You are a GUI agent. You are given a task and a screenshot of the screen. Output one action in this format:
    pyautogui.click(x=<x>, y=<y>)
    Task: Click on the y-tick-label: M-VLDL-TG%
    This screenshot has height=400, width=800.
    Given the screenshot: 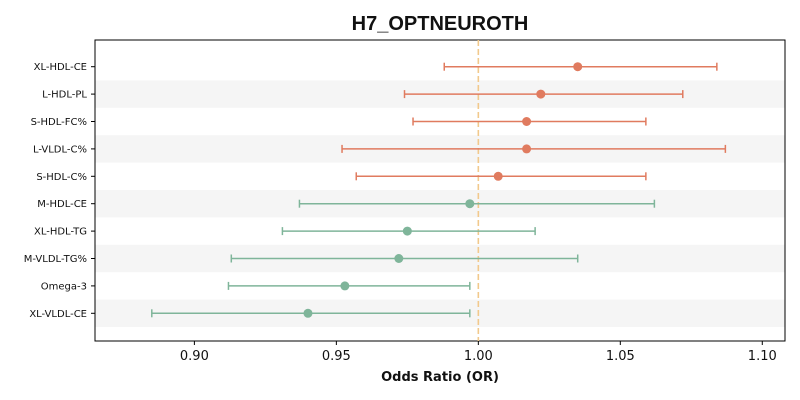 What is the action you would take?
    pyautogui.click(x=55, y=259)
    